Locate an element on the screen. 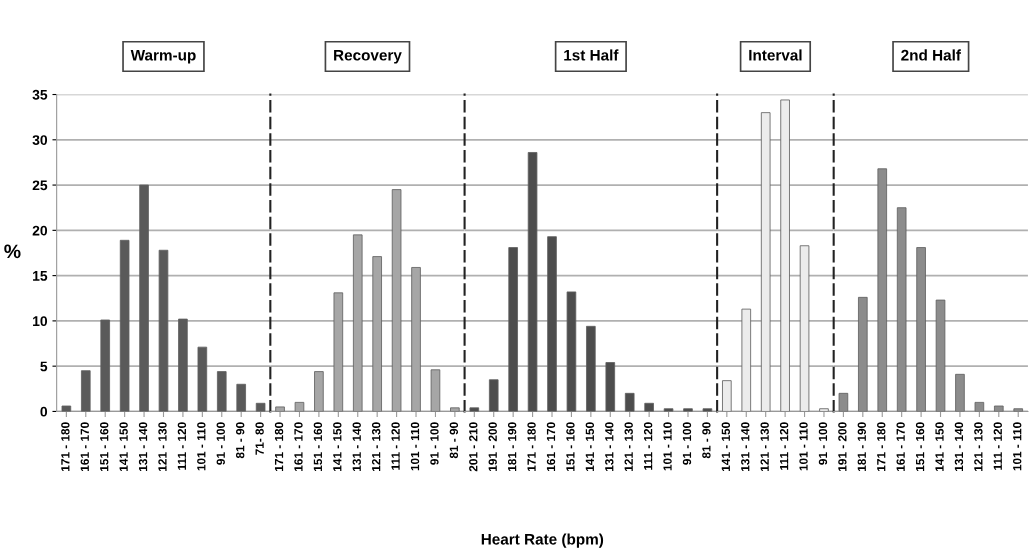  y-tick-label: 10 is located at coordinates (40, 321).